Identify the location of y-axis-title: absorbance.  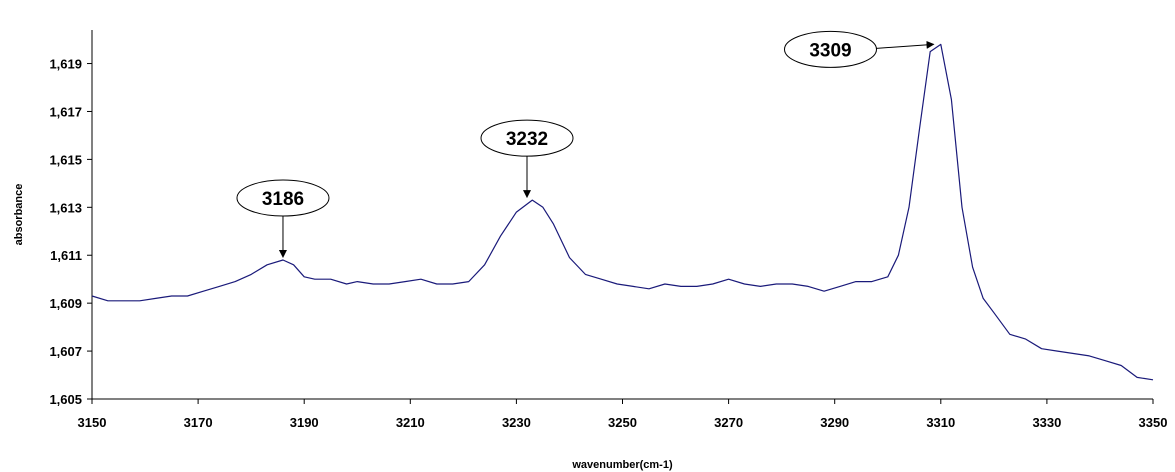
(19, 215).